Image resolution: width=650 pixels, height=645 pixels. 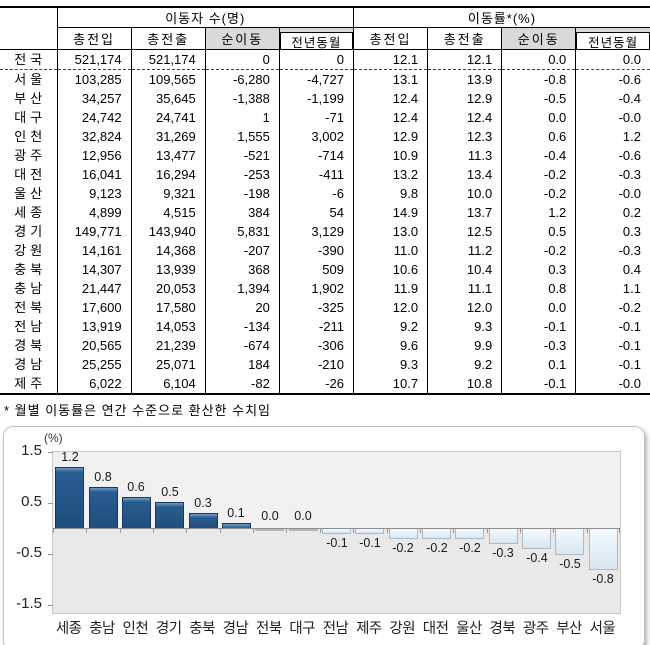 What do you see at coordinates (94, 212) in the screenshot?
I see `value-cell: 4,899` at bounding box center [94, 212].